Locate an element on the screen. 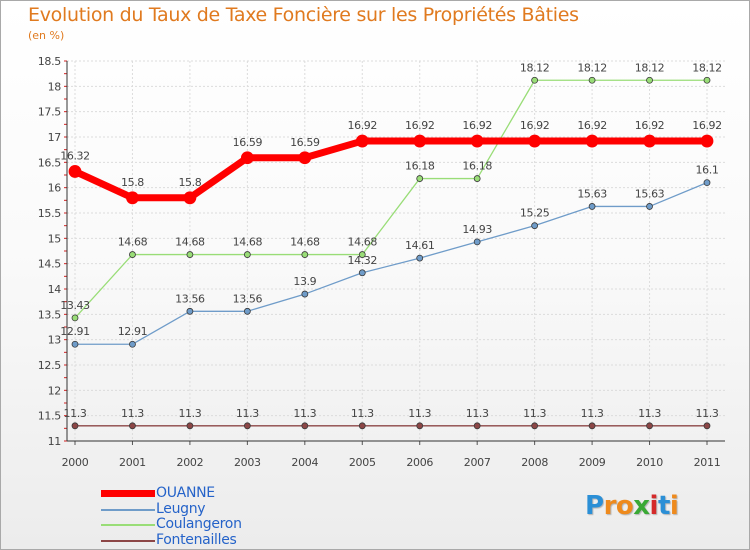 Image resolution: width=750 pixels, height=550 pixels. x-tick-label: 2010 is located at coordinates (649, 462).